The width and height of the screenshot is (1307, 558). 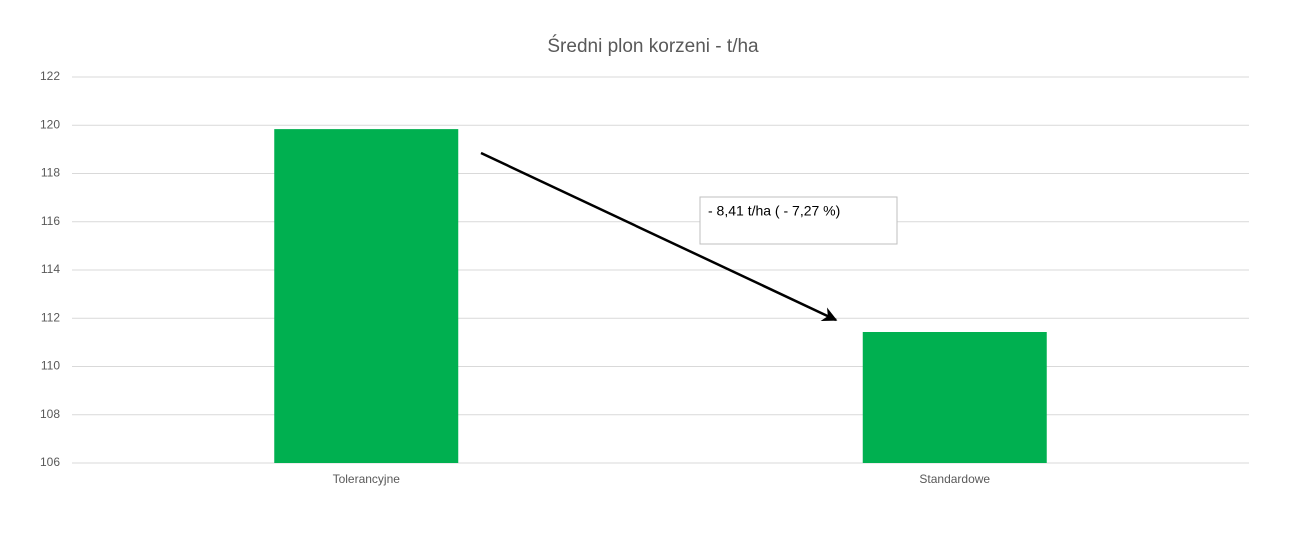 I want to click on annotation: - 8,41 t/ha ( - 7,27 %), so click(x=774, y=211).